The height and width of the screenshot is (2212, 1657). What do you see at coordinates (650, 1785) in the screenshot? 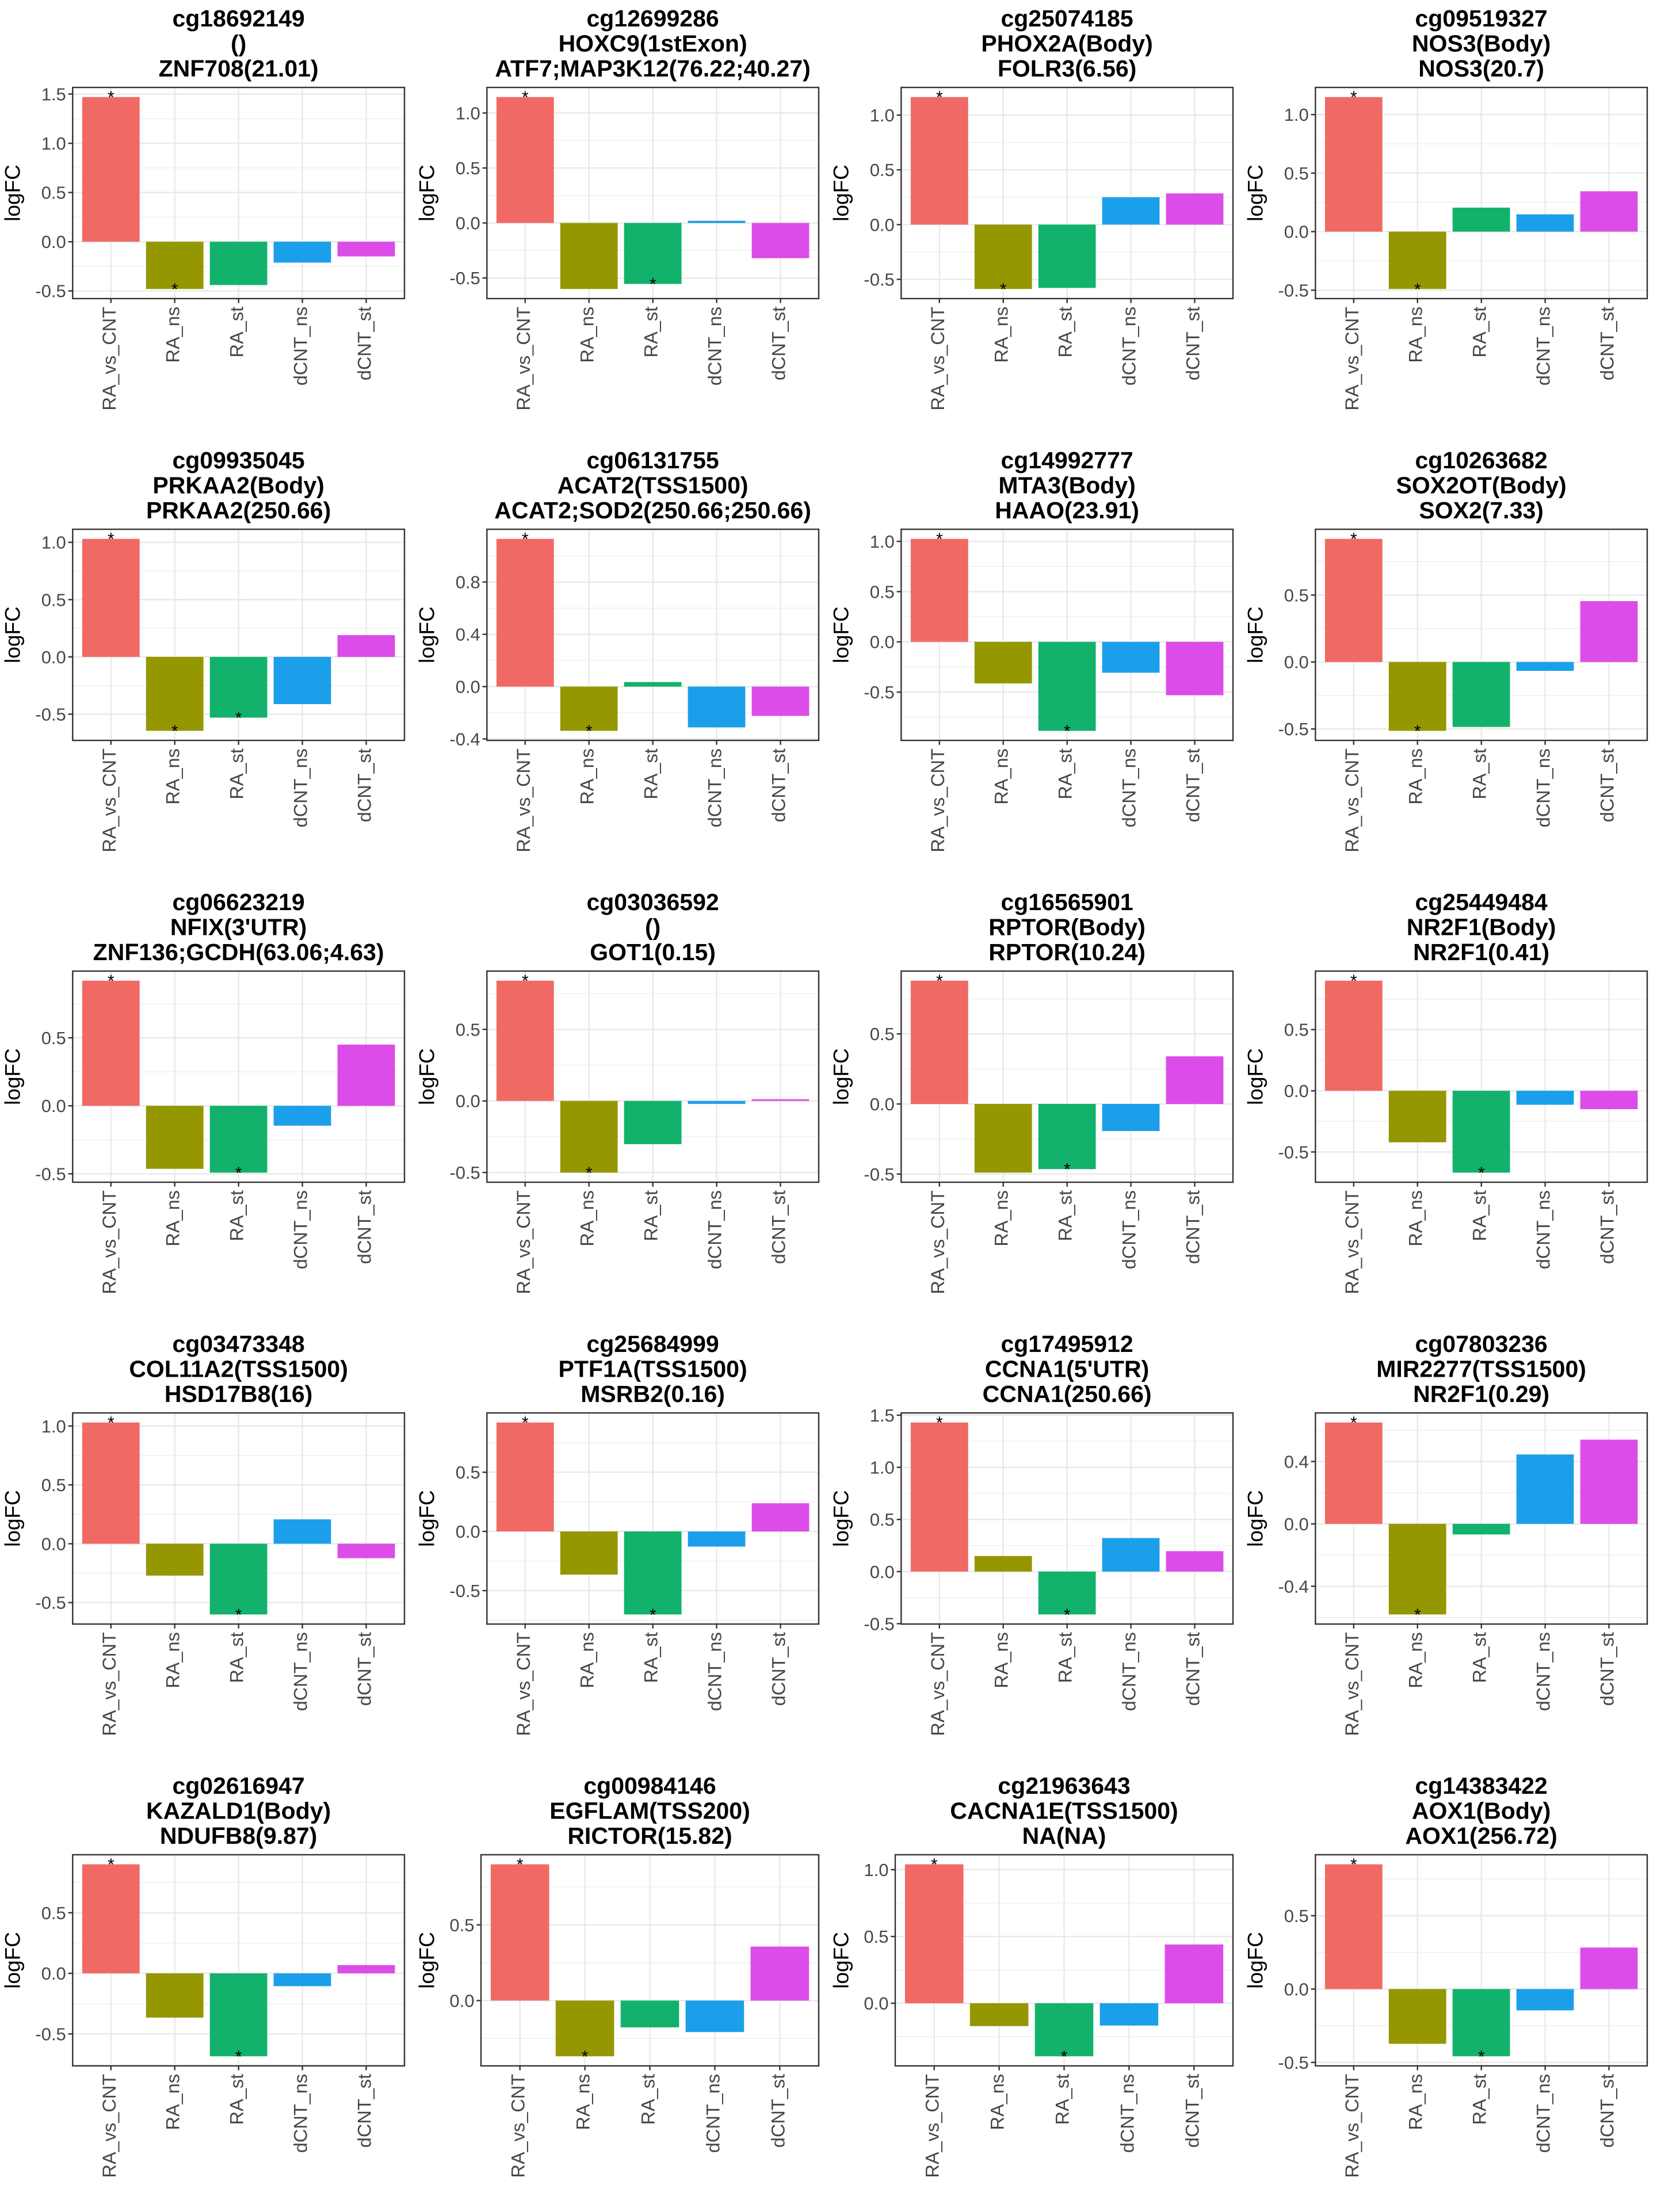
I see `svg-text: cg00984146` at bounding box center [650, 1785].